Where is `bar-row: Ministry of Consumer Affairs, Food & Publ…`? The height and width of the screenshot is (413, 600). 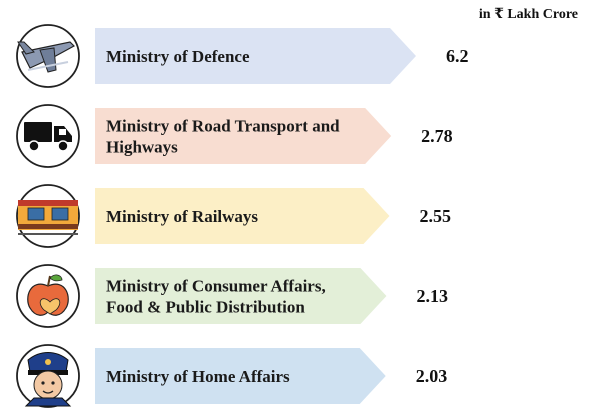
bar-row: Ministry of Consumer Affairs, Food & Publ… is located at coordinates (232, 296).